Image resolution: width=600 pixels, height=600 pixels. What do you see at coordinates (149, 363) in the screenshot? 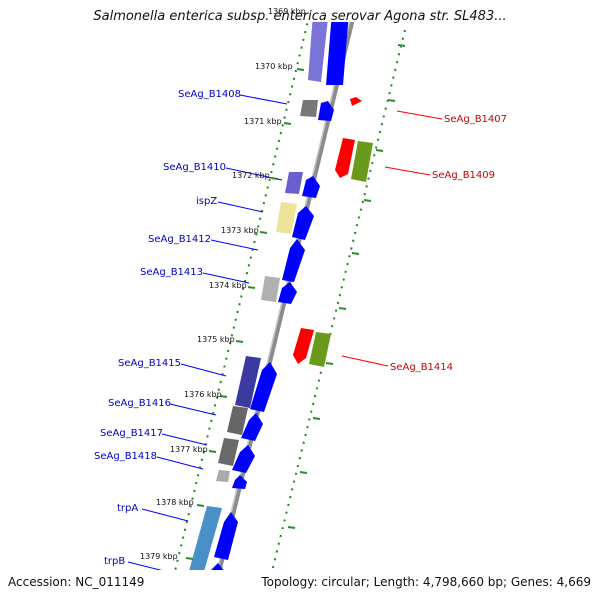
I see `gene-label-seag-b1415: SeAg_B1415` at bounding box center [149, 363].